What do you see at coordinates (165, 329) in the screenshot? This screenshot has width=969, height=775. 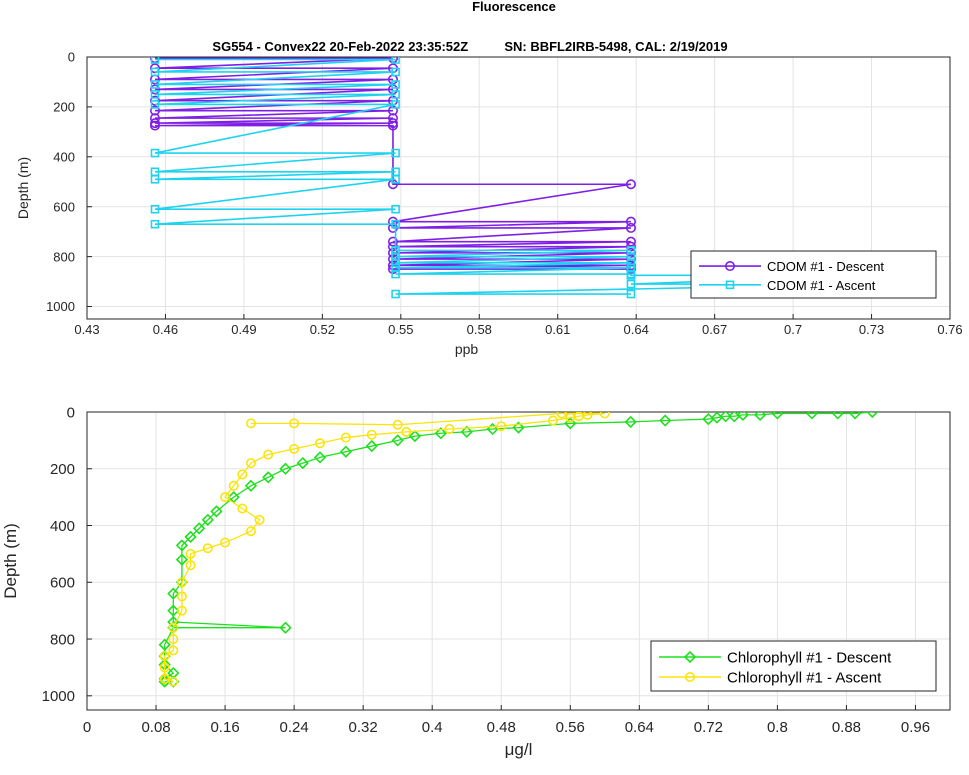 I see `x-tick-label: 0.46` at bounding box center [165, 329].